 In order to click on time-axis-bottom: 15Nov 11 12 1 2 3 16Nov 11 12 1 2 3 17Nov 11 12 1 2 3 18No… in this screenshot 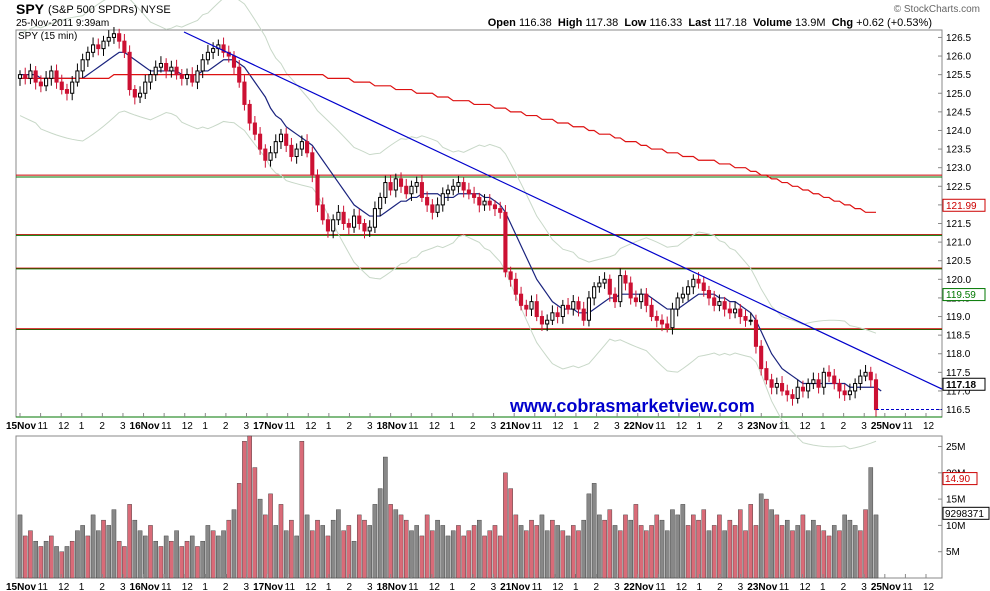, I will do `click(470, 582)`.